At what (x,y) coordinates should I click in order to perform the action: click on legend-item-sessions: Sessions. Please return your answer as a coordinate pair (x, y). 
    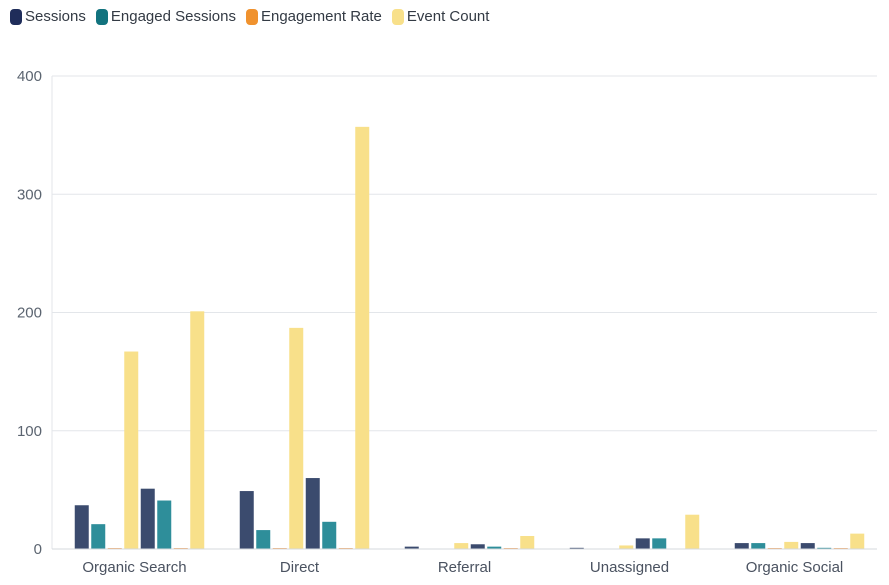
    Looking at the image, I should click on (48, 16).